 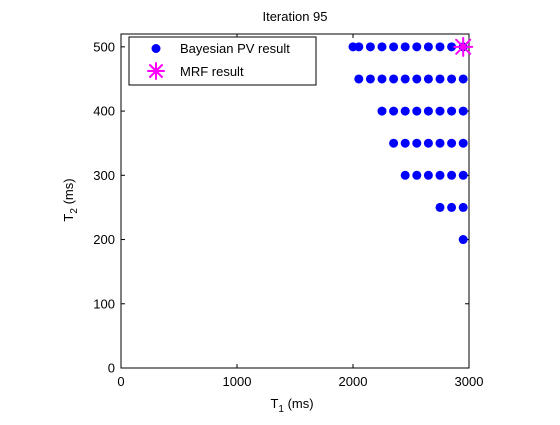 What do you see at coordinates (104, 46) in the screenshot?
I see `y-tick-label: 500` at bounding box center [104, 46].